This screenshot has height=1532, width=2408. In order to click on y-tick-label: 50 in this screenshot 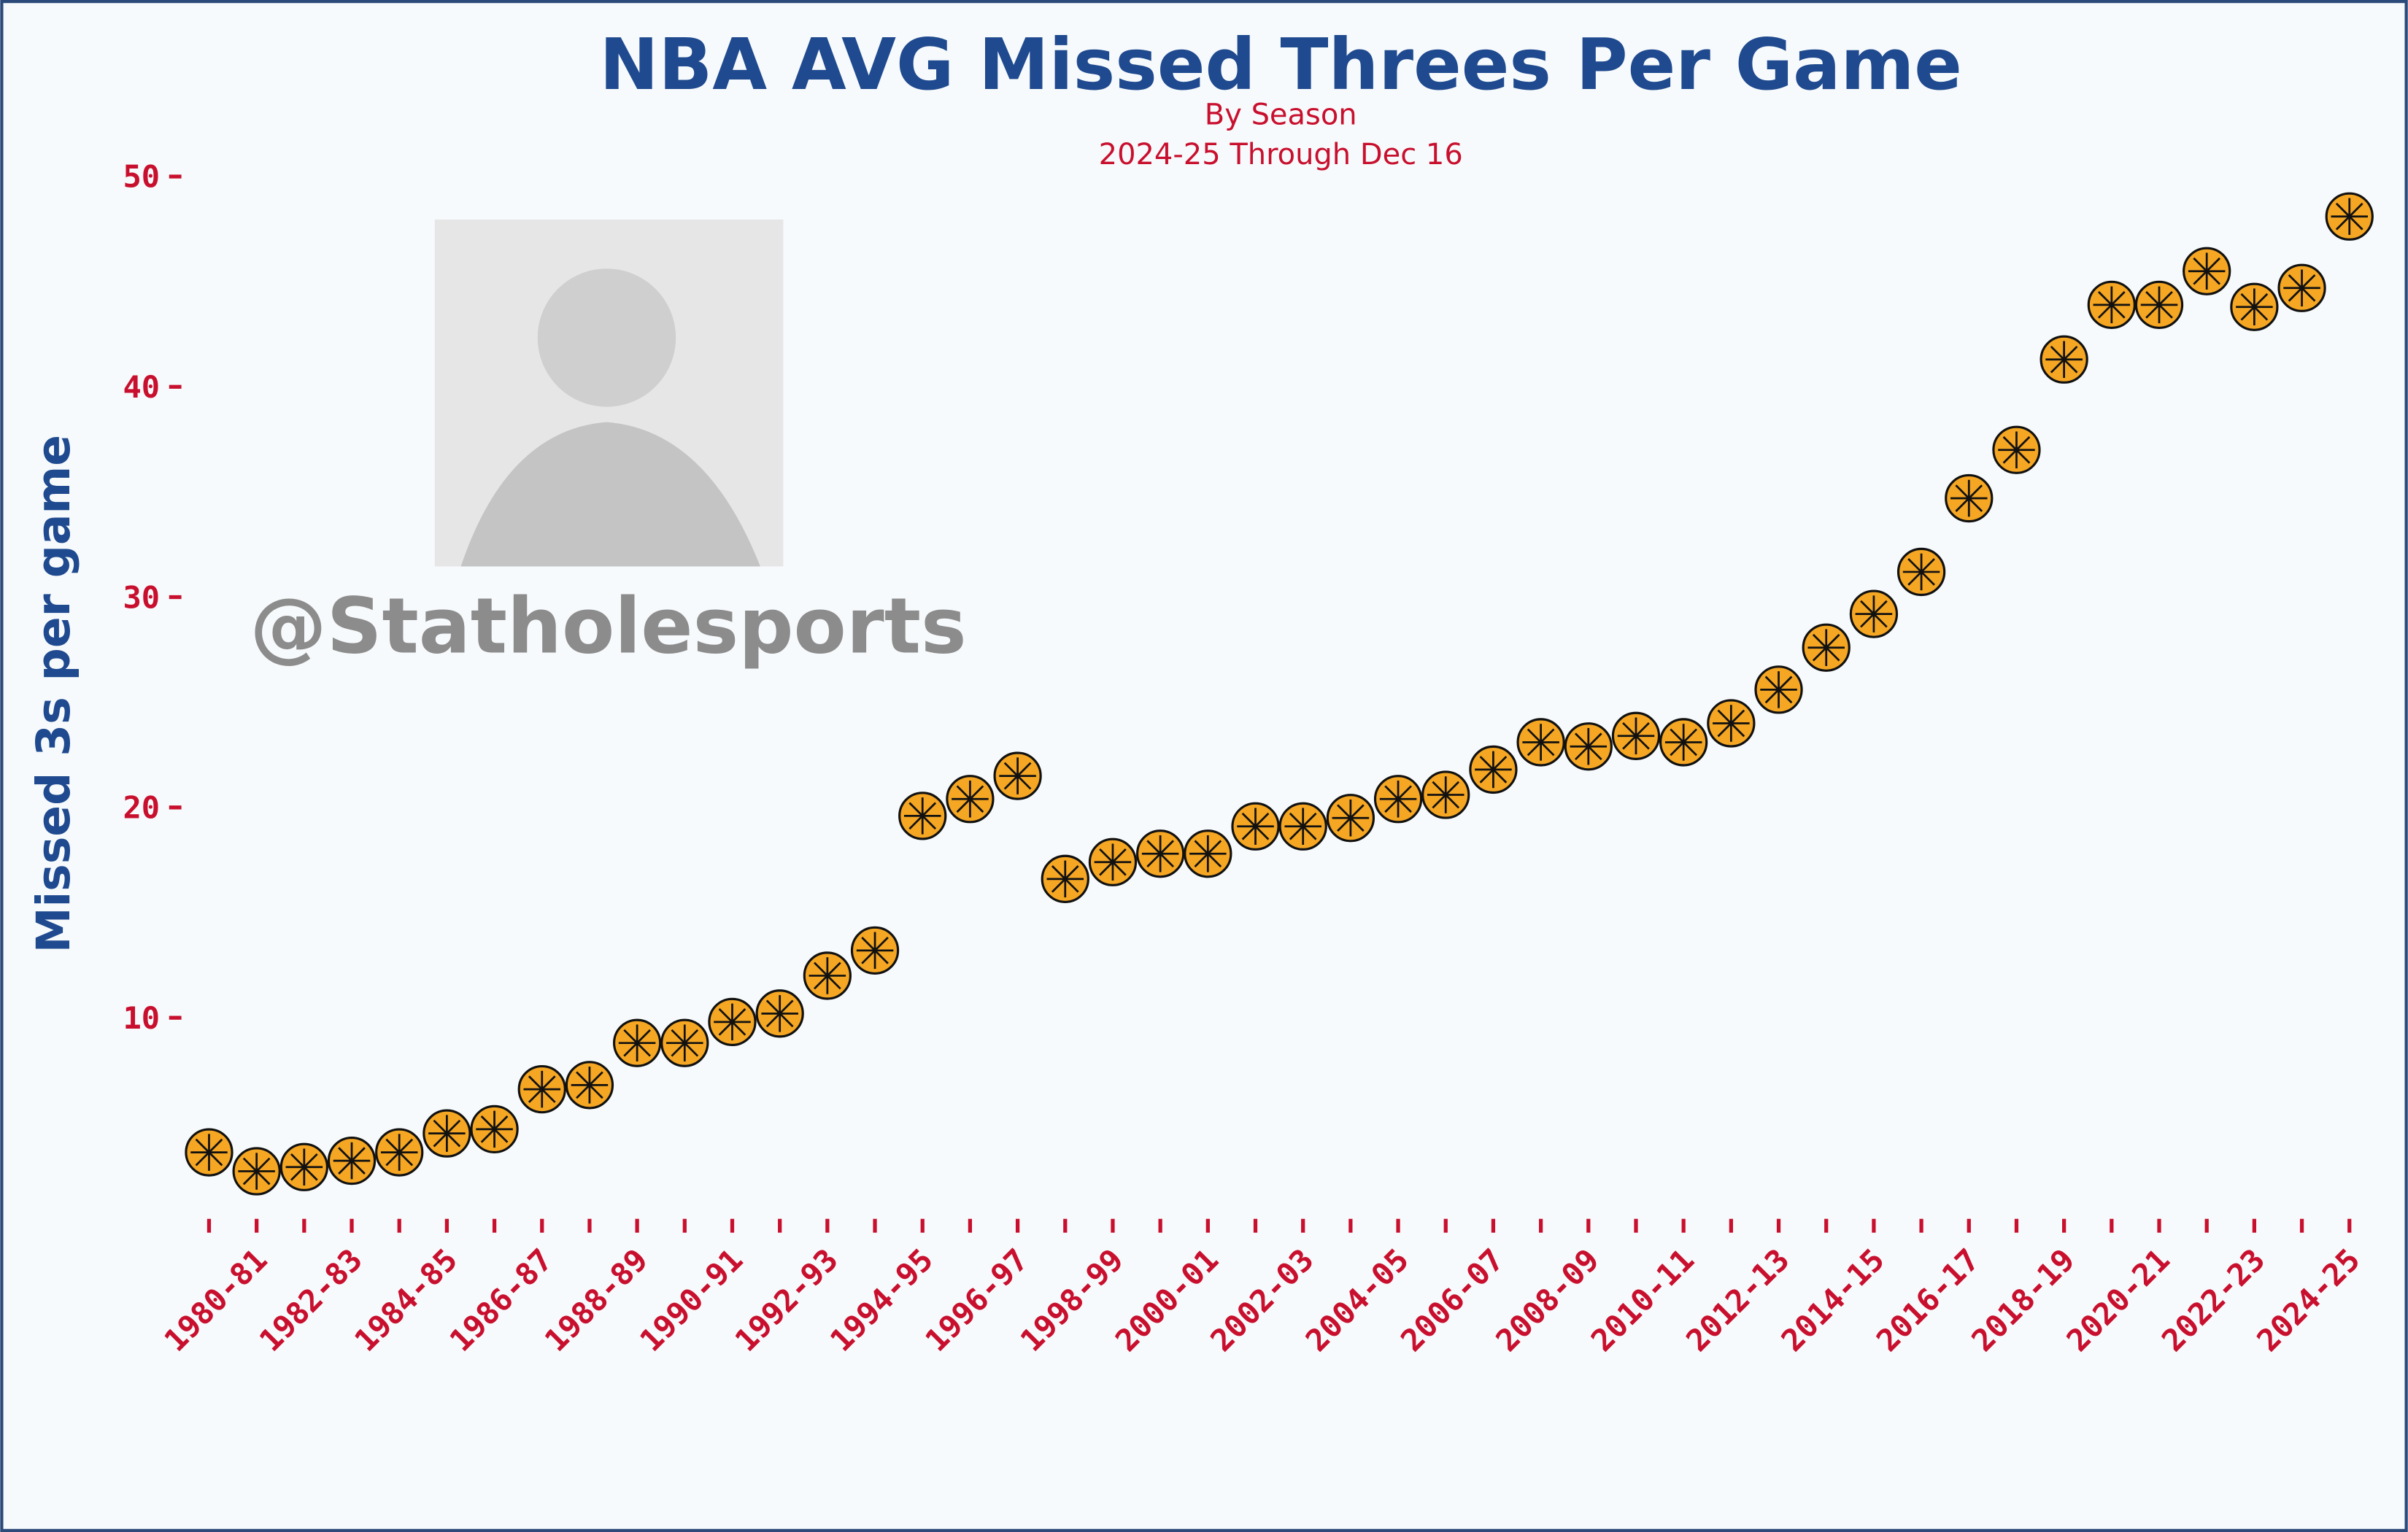, I will do `click(141, 177)`.